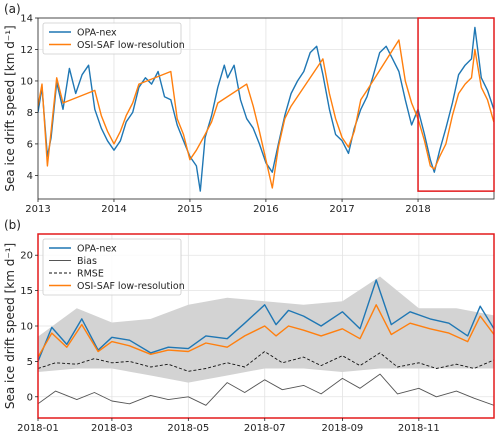 Image resolution: width=500 pixels, height=432 pixels. I want to click on legend-label: RMSE, so click(90, 274).